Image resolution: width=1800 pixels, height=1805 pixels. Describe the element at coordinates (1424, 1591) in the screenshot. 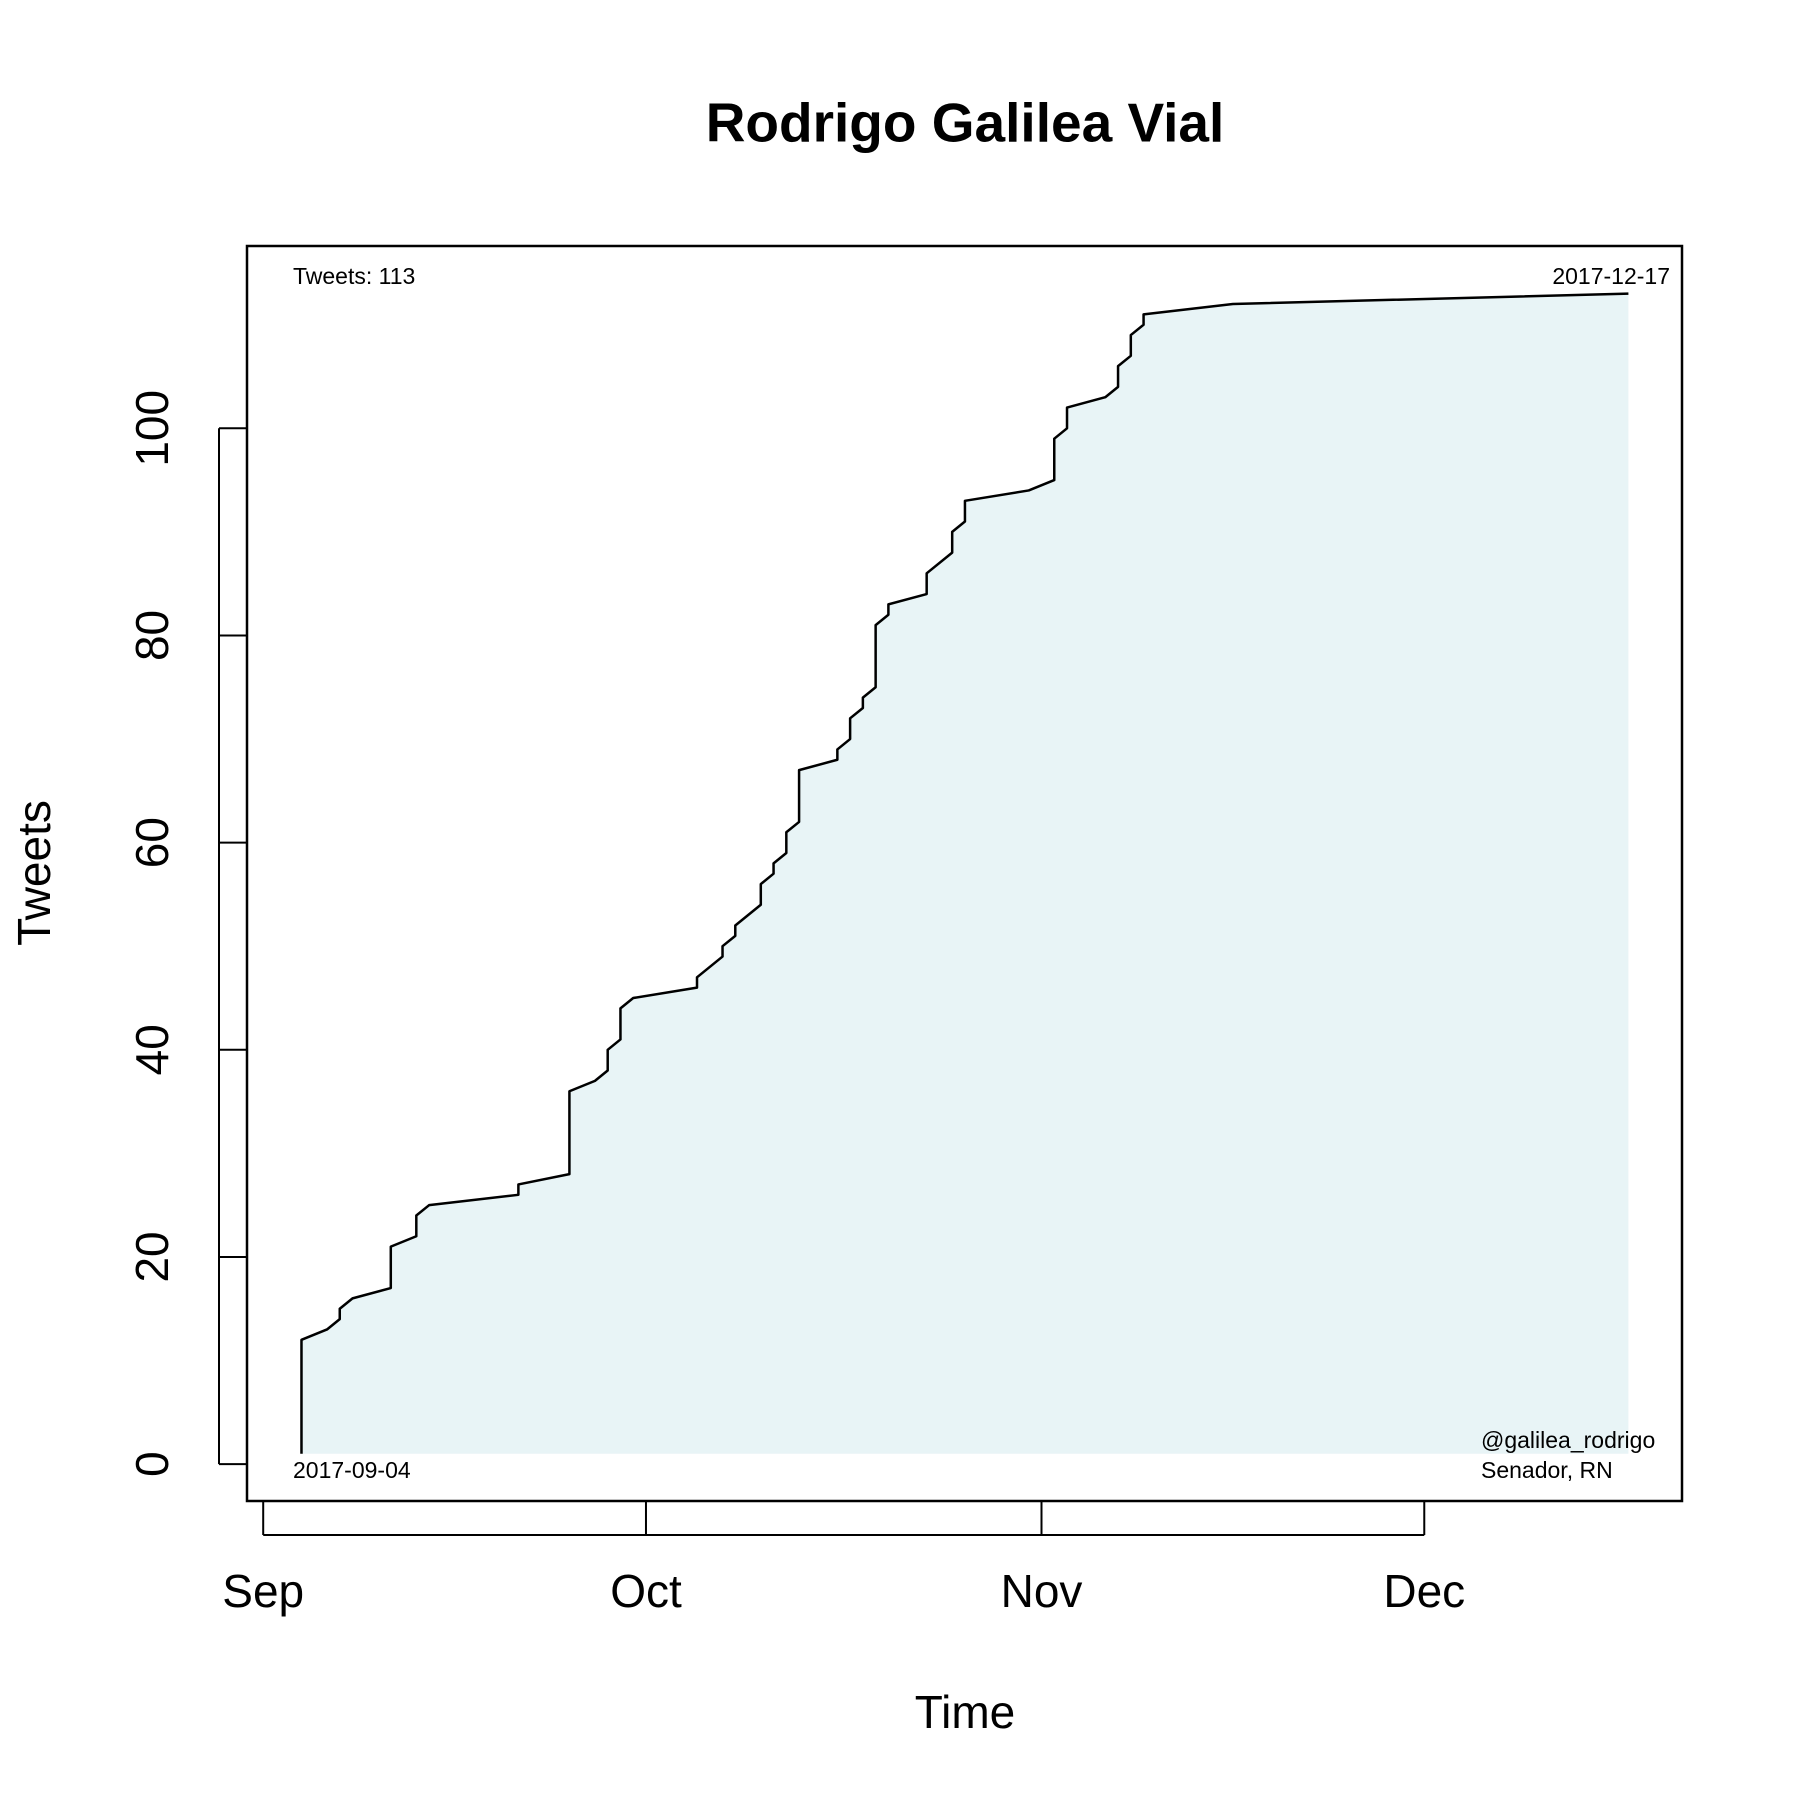

I see `x-tick-label: Dec` at that location.